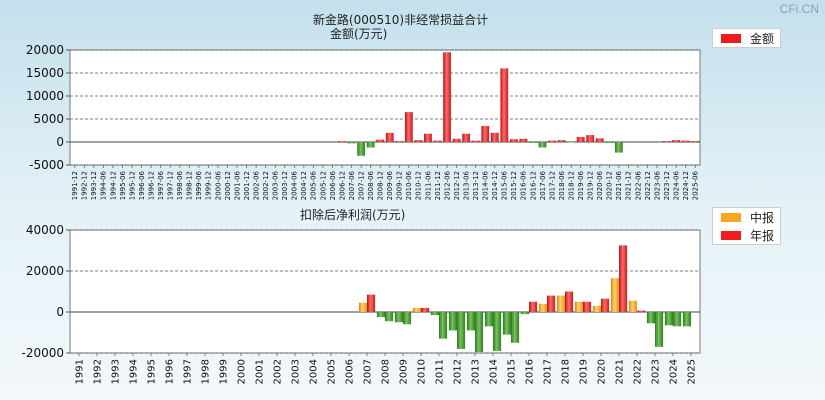 The image size is (825, 400). Describe the element at coordinates (495, 185) in the screenshot. I see `x-tick-label: 2014-12` at that location.